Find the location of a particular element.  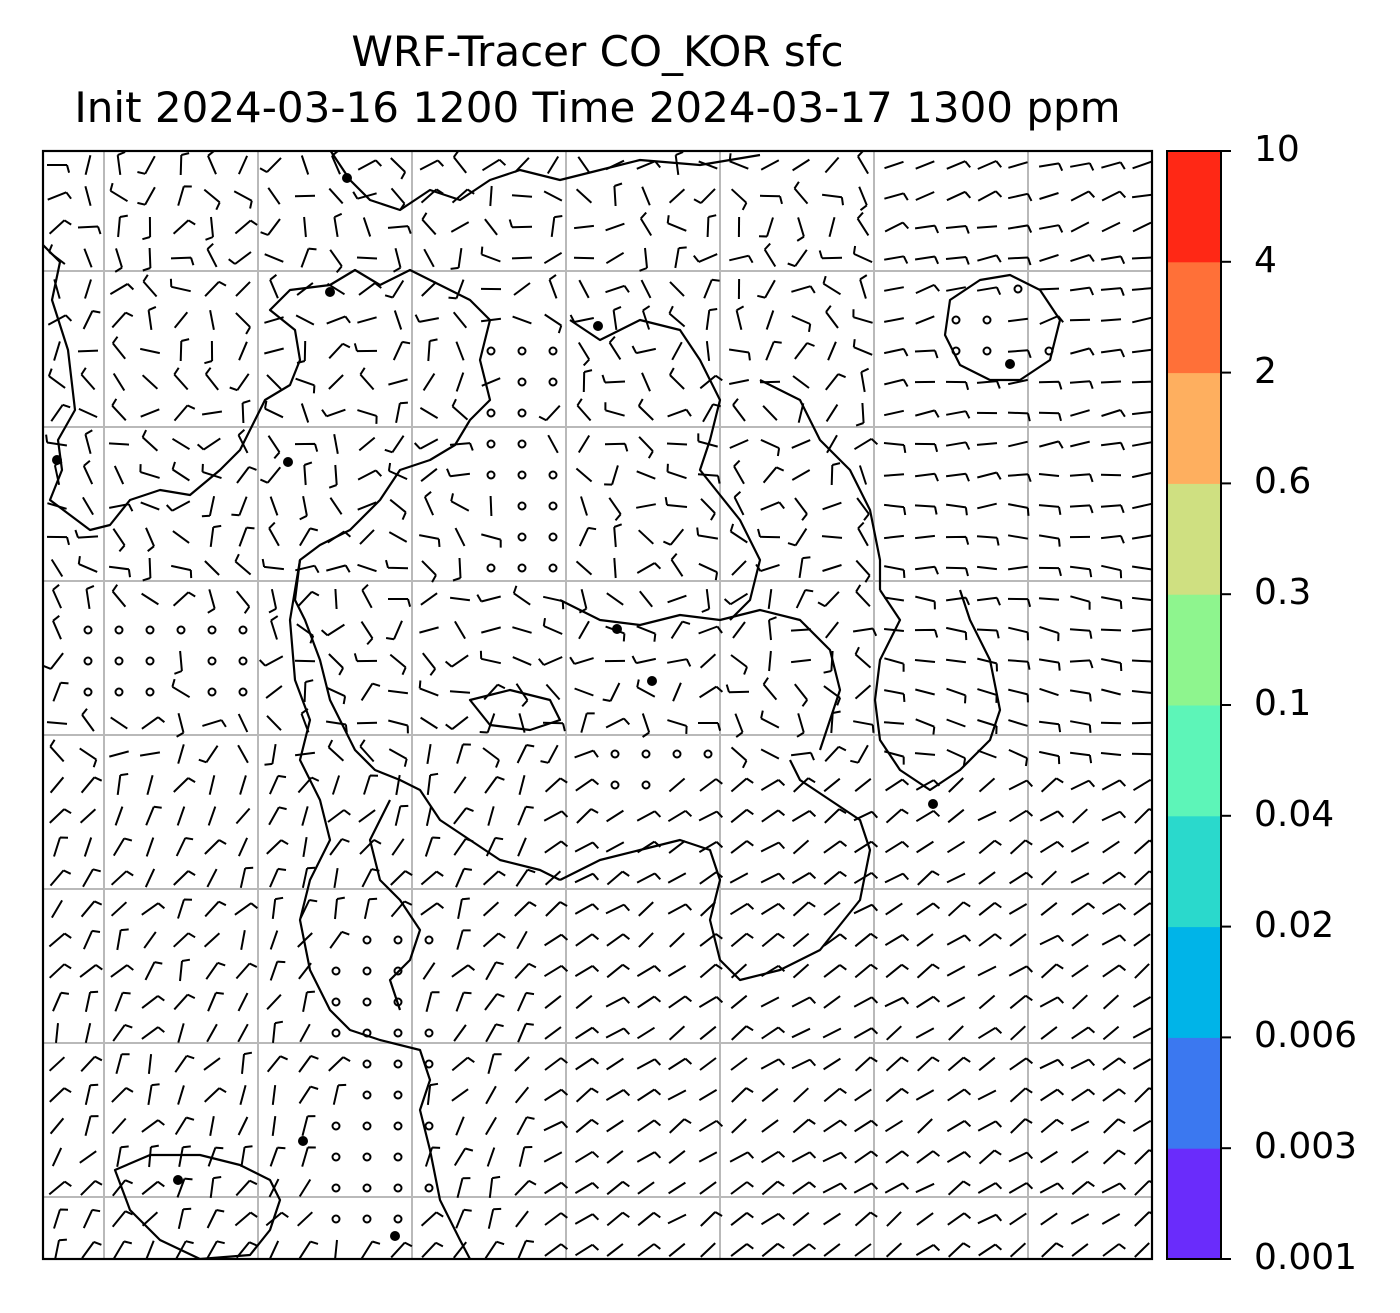

colorbar-segment is located at coordinates (1194, 207).